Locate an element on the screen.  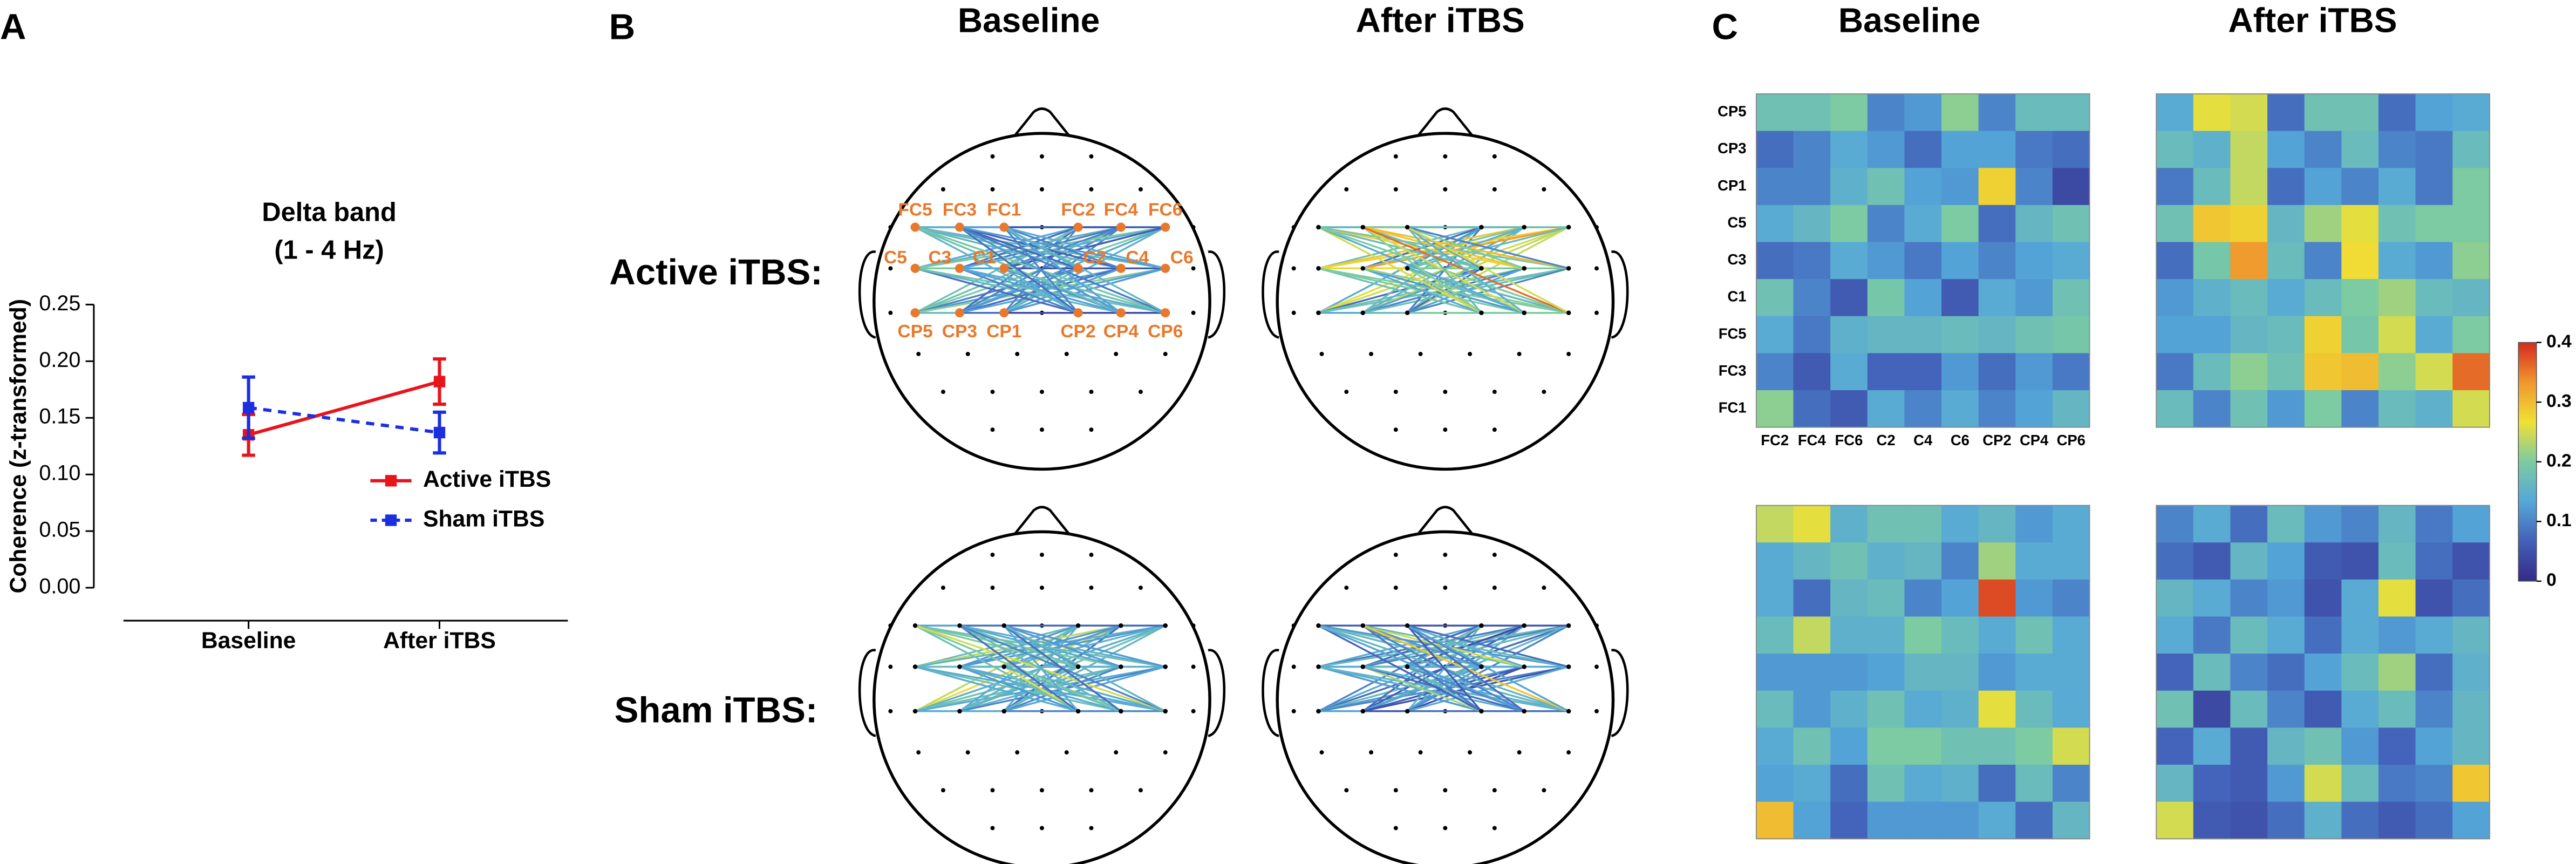
electrode-label: CP6 is located at coordinates (1165, 332).